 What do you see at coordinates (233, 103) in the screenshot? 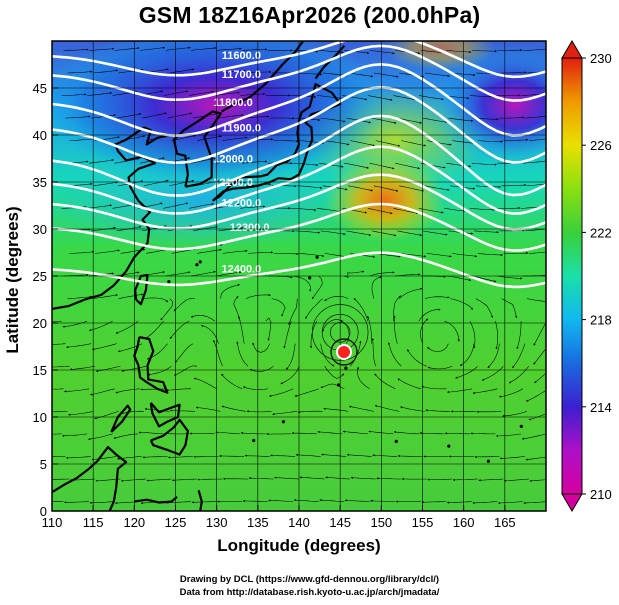
I see `contour-label: 11800.0` at bounding box center [233, 103].